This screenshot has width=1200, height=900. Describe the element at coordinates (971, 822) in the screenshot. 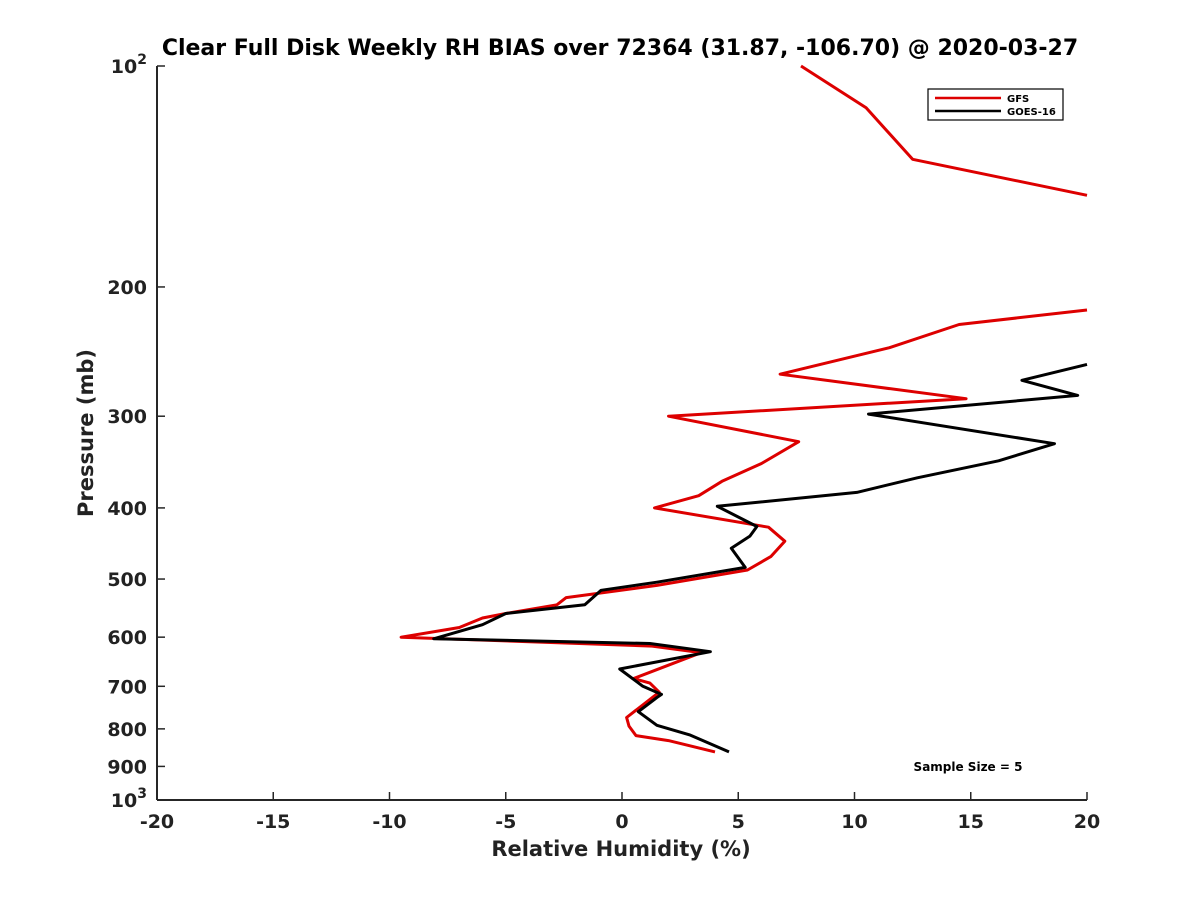

I see `x-tick-label: 15` at that location.